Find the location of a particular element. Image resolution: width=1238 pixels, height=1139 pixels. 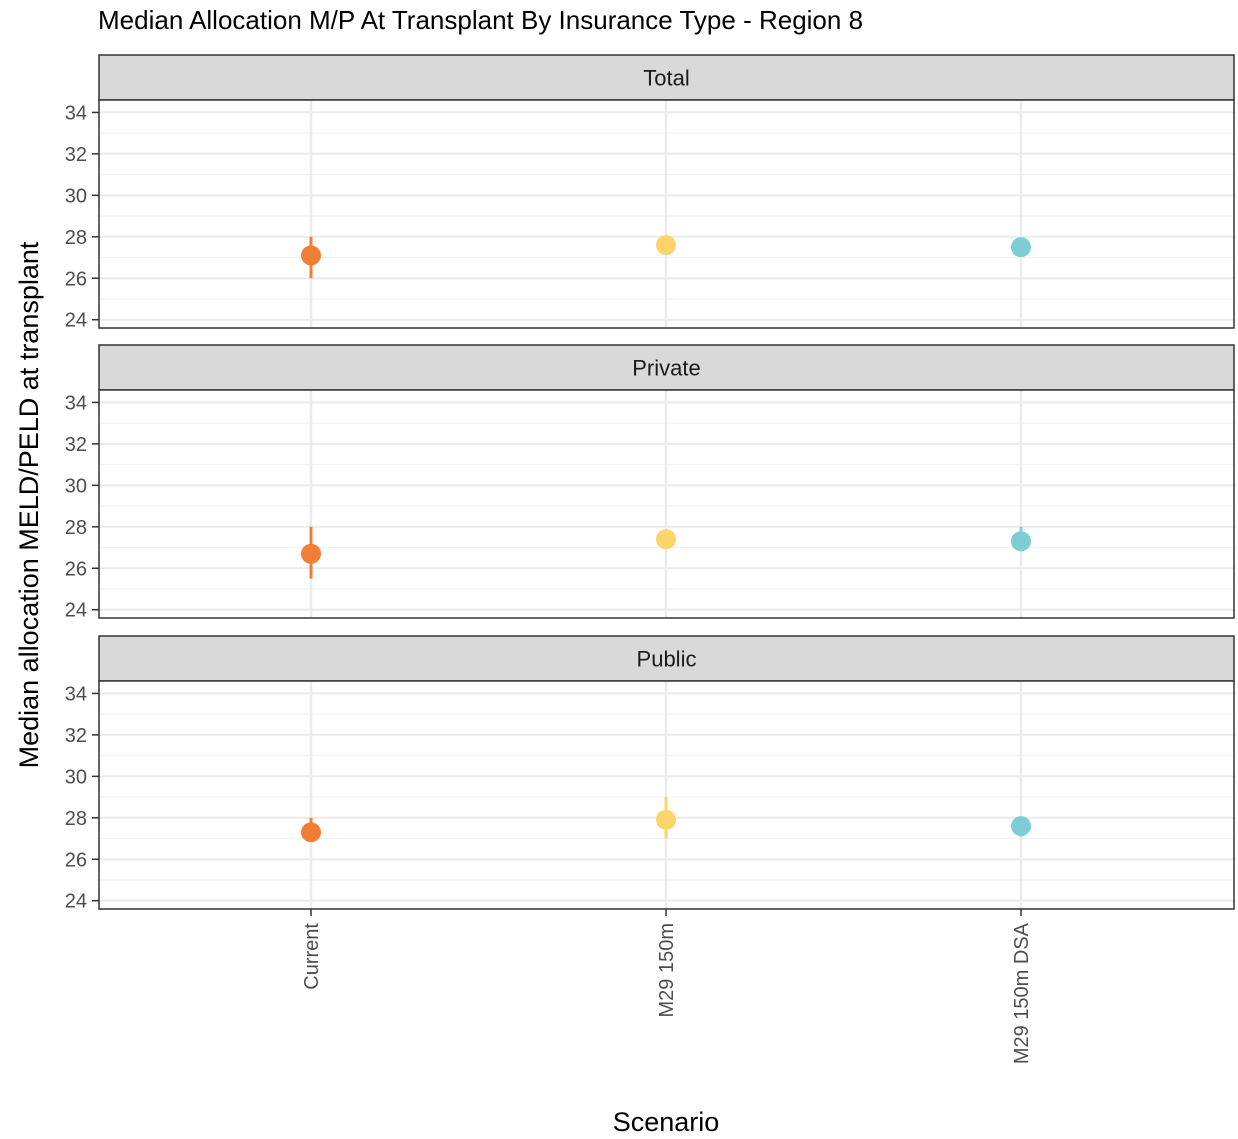

facet-strip-label: Private is located at coordinates (666, 368).